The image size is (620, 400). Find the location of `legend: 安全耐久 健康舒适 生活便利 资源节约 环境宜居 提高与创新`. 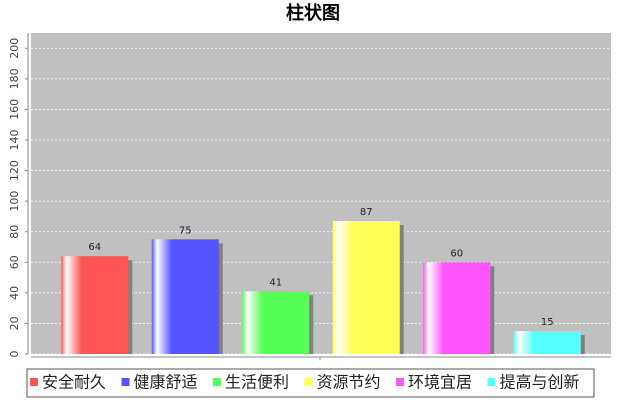

legend: 安全耐久 健康舒适 生活便利 资源节约 环境宜居 提高与创新 is located at coordinates (305, 382).